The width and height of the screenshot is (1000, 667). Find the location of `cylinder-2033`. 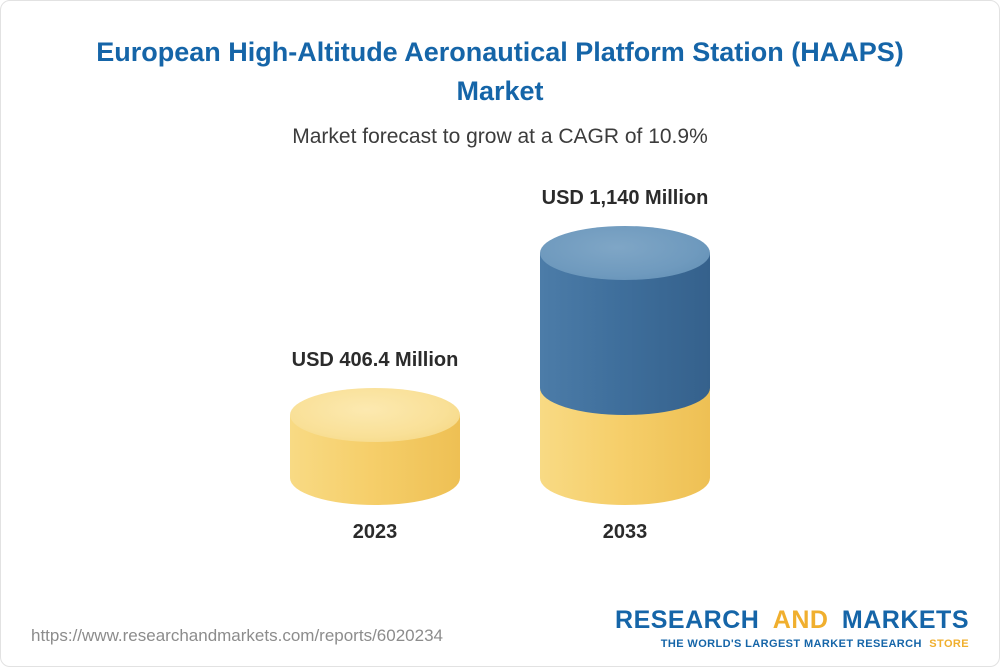

cylinder-2033 is located at coordinates (625, 366).